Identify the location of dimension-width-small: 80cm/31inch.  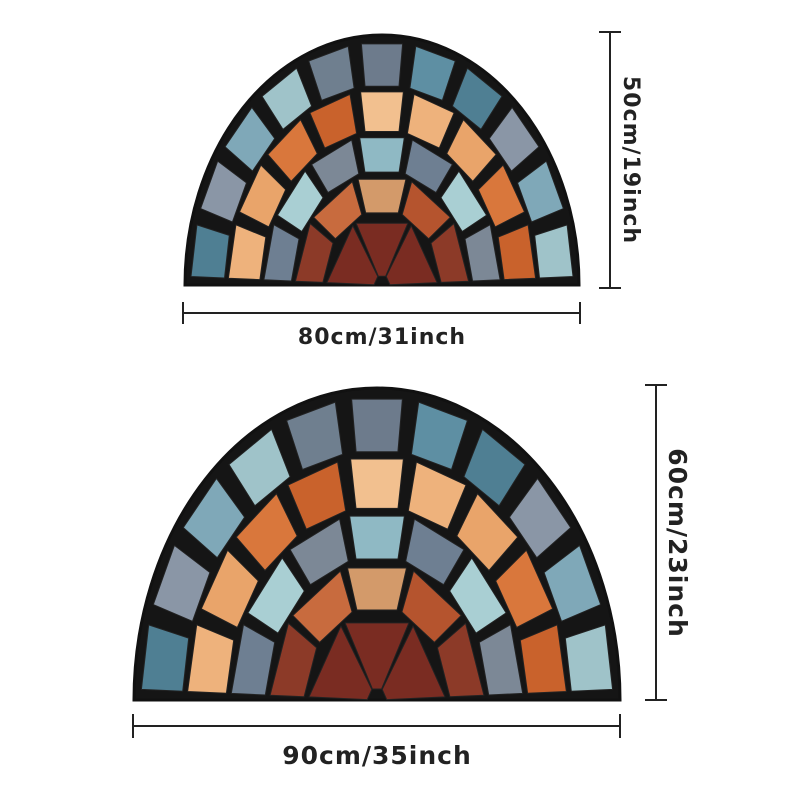
(381, 326).